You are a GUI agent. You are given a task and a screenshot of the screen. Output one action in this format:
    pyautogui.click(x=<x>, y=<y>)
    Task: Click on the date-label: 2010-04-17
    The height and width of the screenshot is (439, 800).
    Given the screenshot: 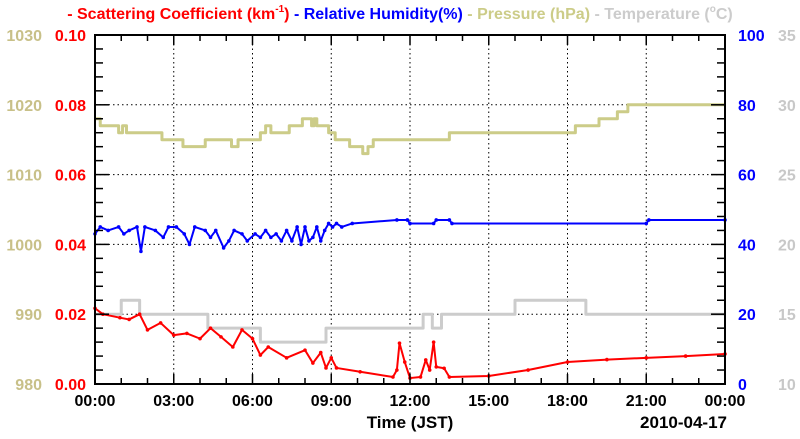 What is the action you would take?
    pyautogui.click(x=683, y=422)
    